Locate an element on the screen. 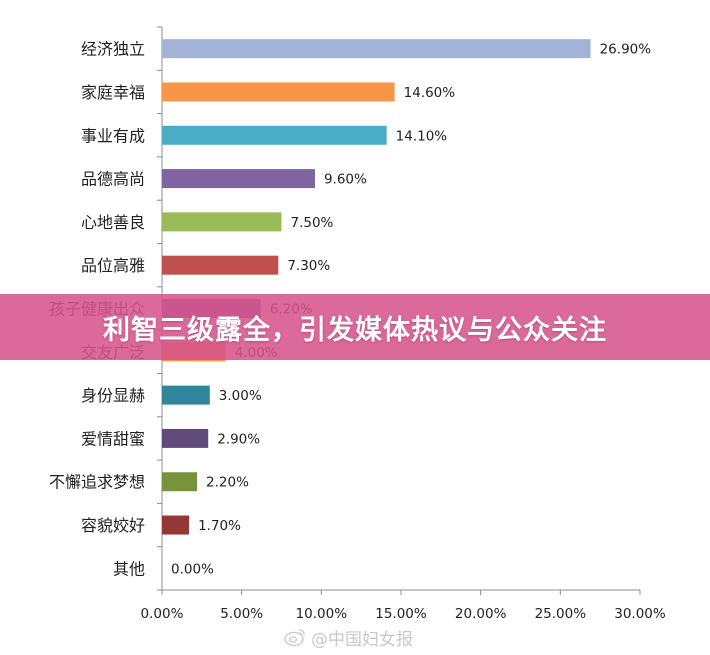 Image resolution: width=710 pixels, height=655 pixels. headline-banner: 利智三级露全，引发媒体热议与公众关注 is located at coordinates (355, 327).